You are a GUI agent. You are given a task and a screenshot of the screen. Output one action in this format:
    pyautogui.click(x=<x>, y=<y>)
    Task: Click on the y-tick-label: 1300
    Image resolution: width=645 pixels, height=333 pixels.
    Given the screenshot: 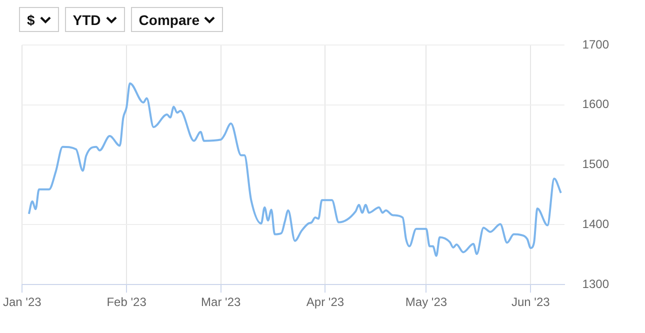 What is the action you would take?
    pyautogui.click(x=596, y=283)
    